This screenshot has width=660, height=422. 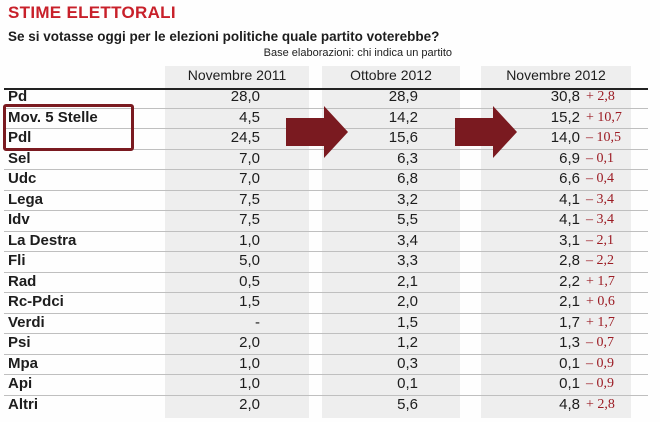 I want to click on delta-label: – 0,9, so click(x=600, y=383).